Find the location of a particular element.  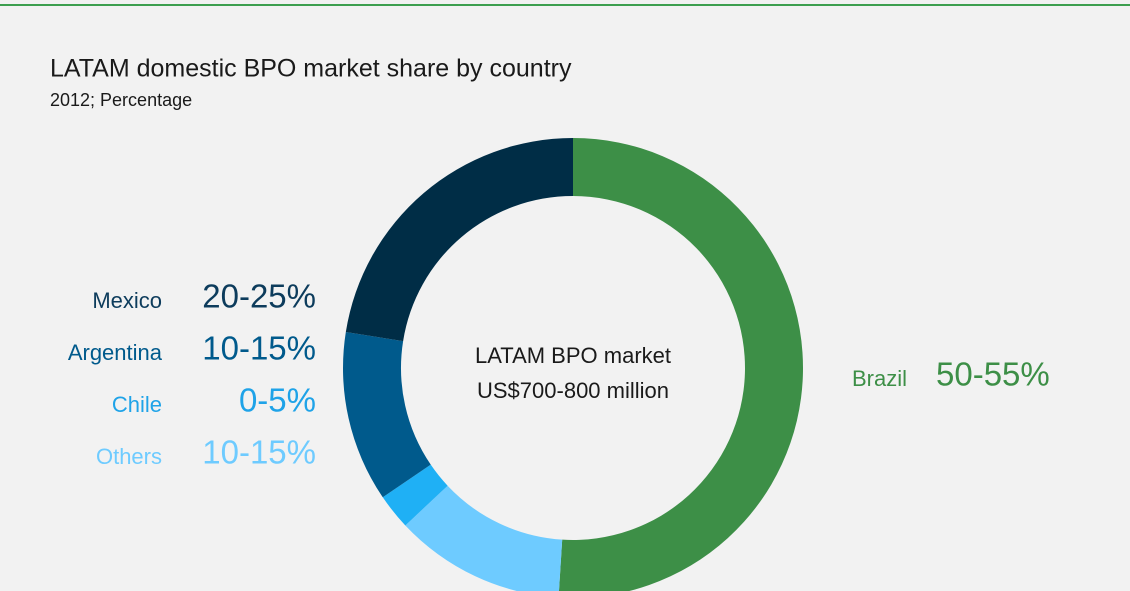

legend-label: Others is located at coordinates (129, 456).